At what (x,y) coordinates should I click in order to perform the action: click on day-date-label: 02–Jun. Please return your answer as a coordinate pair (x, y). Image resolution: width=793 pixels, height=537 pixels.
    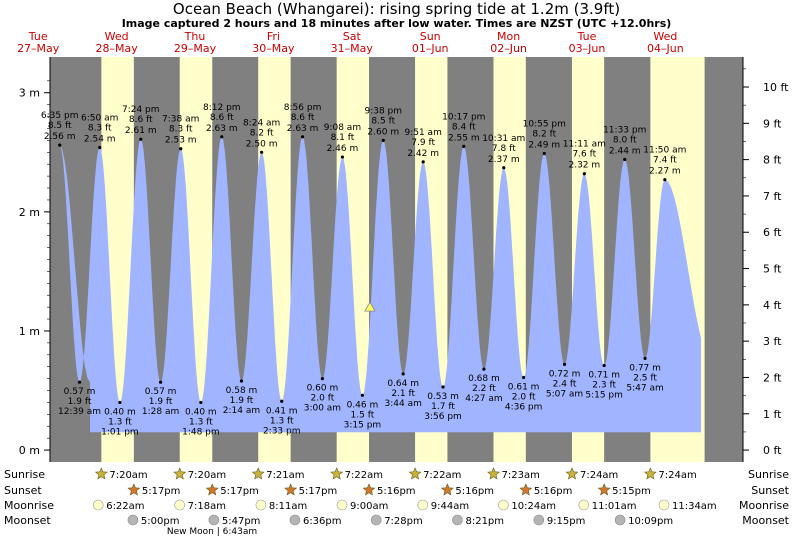
    Looking at the image, I should click on (508, 48).